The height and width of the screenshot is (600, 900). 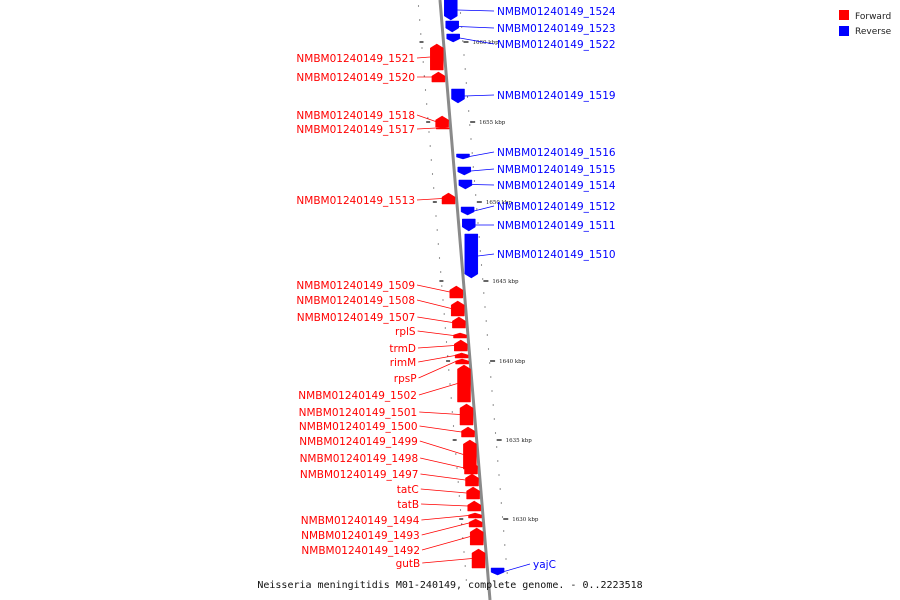 What do you see at coordinates (497, 571) in the screenshot?
I see `gene-arrow-yajC` at bounding box center [497, 571].